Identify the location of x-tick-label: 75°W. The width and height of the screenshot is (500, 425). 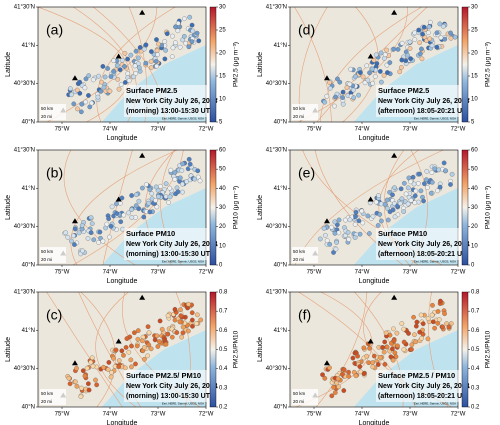
(314, 273).